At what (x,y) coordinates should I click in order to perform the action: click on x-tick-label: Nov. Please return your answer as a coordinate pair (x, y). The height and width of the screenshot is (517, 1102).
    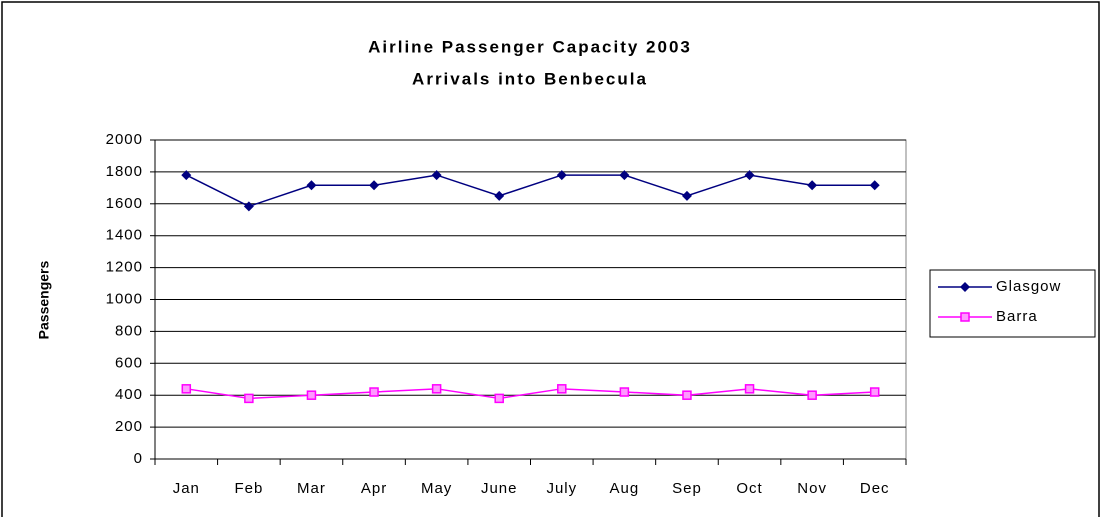
    Looking at the image, I should click on (812, 488).